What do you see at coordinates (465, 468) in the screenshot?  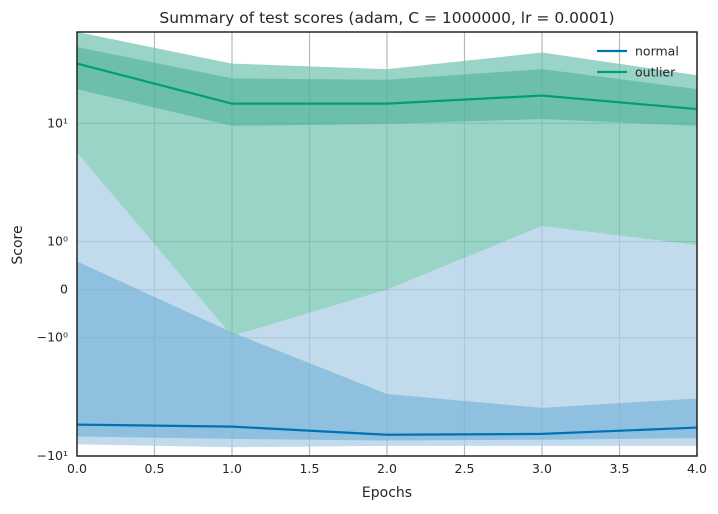 I see `x-tick-label: 2.5` at bounding box center [465, 468].